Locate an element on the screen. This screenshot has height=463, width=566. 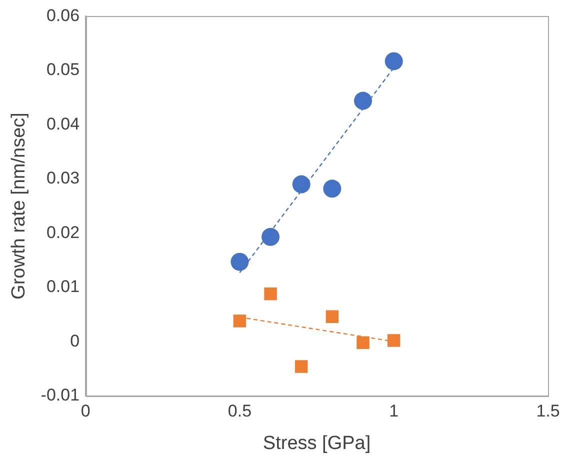
y-tick-label: 0.01 is located at coordinates (63, 286).